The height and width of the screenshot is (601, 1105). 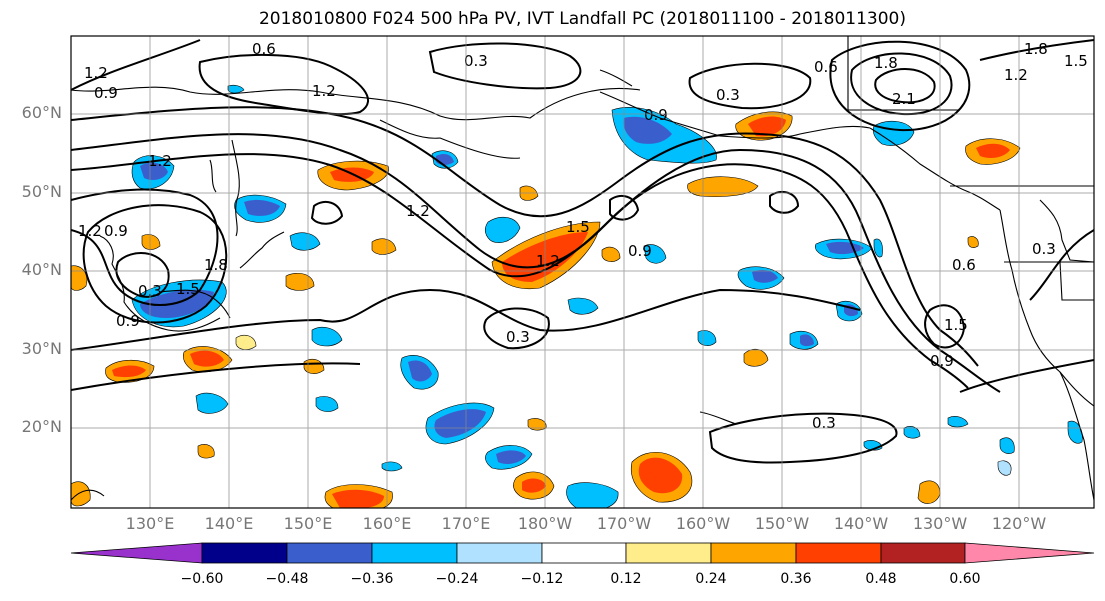 I want to click on colorbar-tick-label: 0.60, so click(x=965, y=579).